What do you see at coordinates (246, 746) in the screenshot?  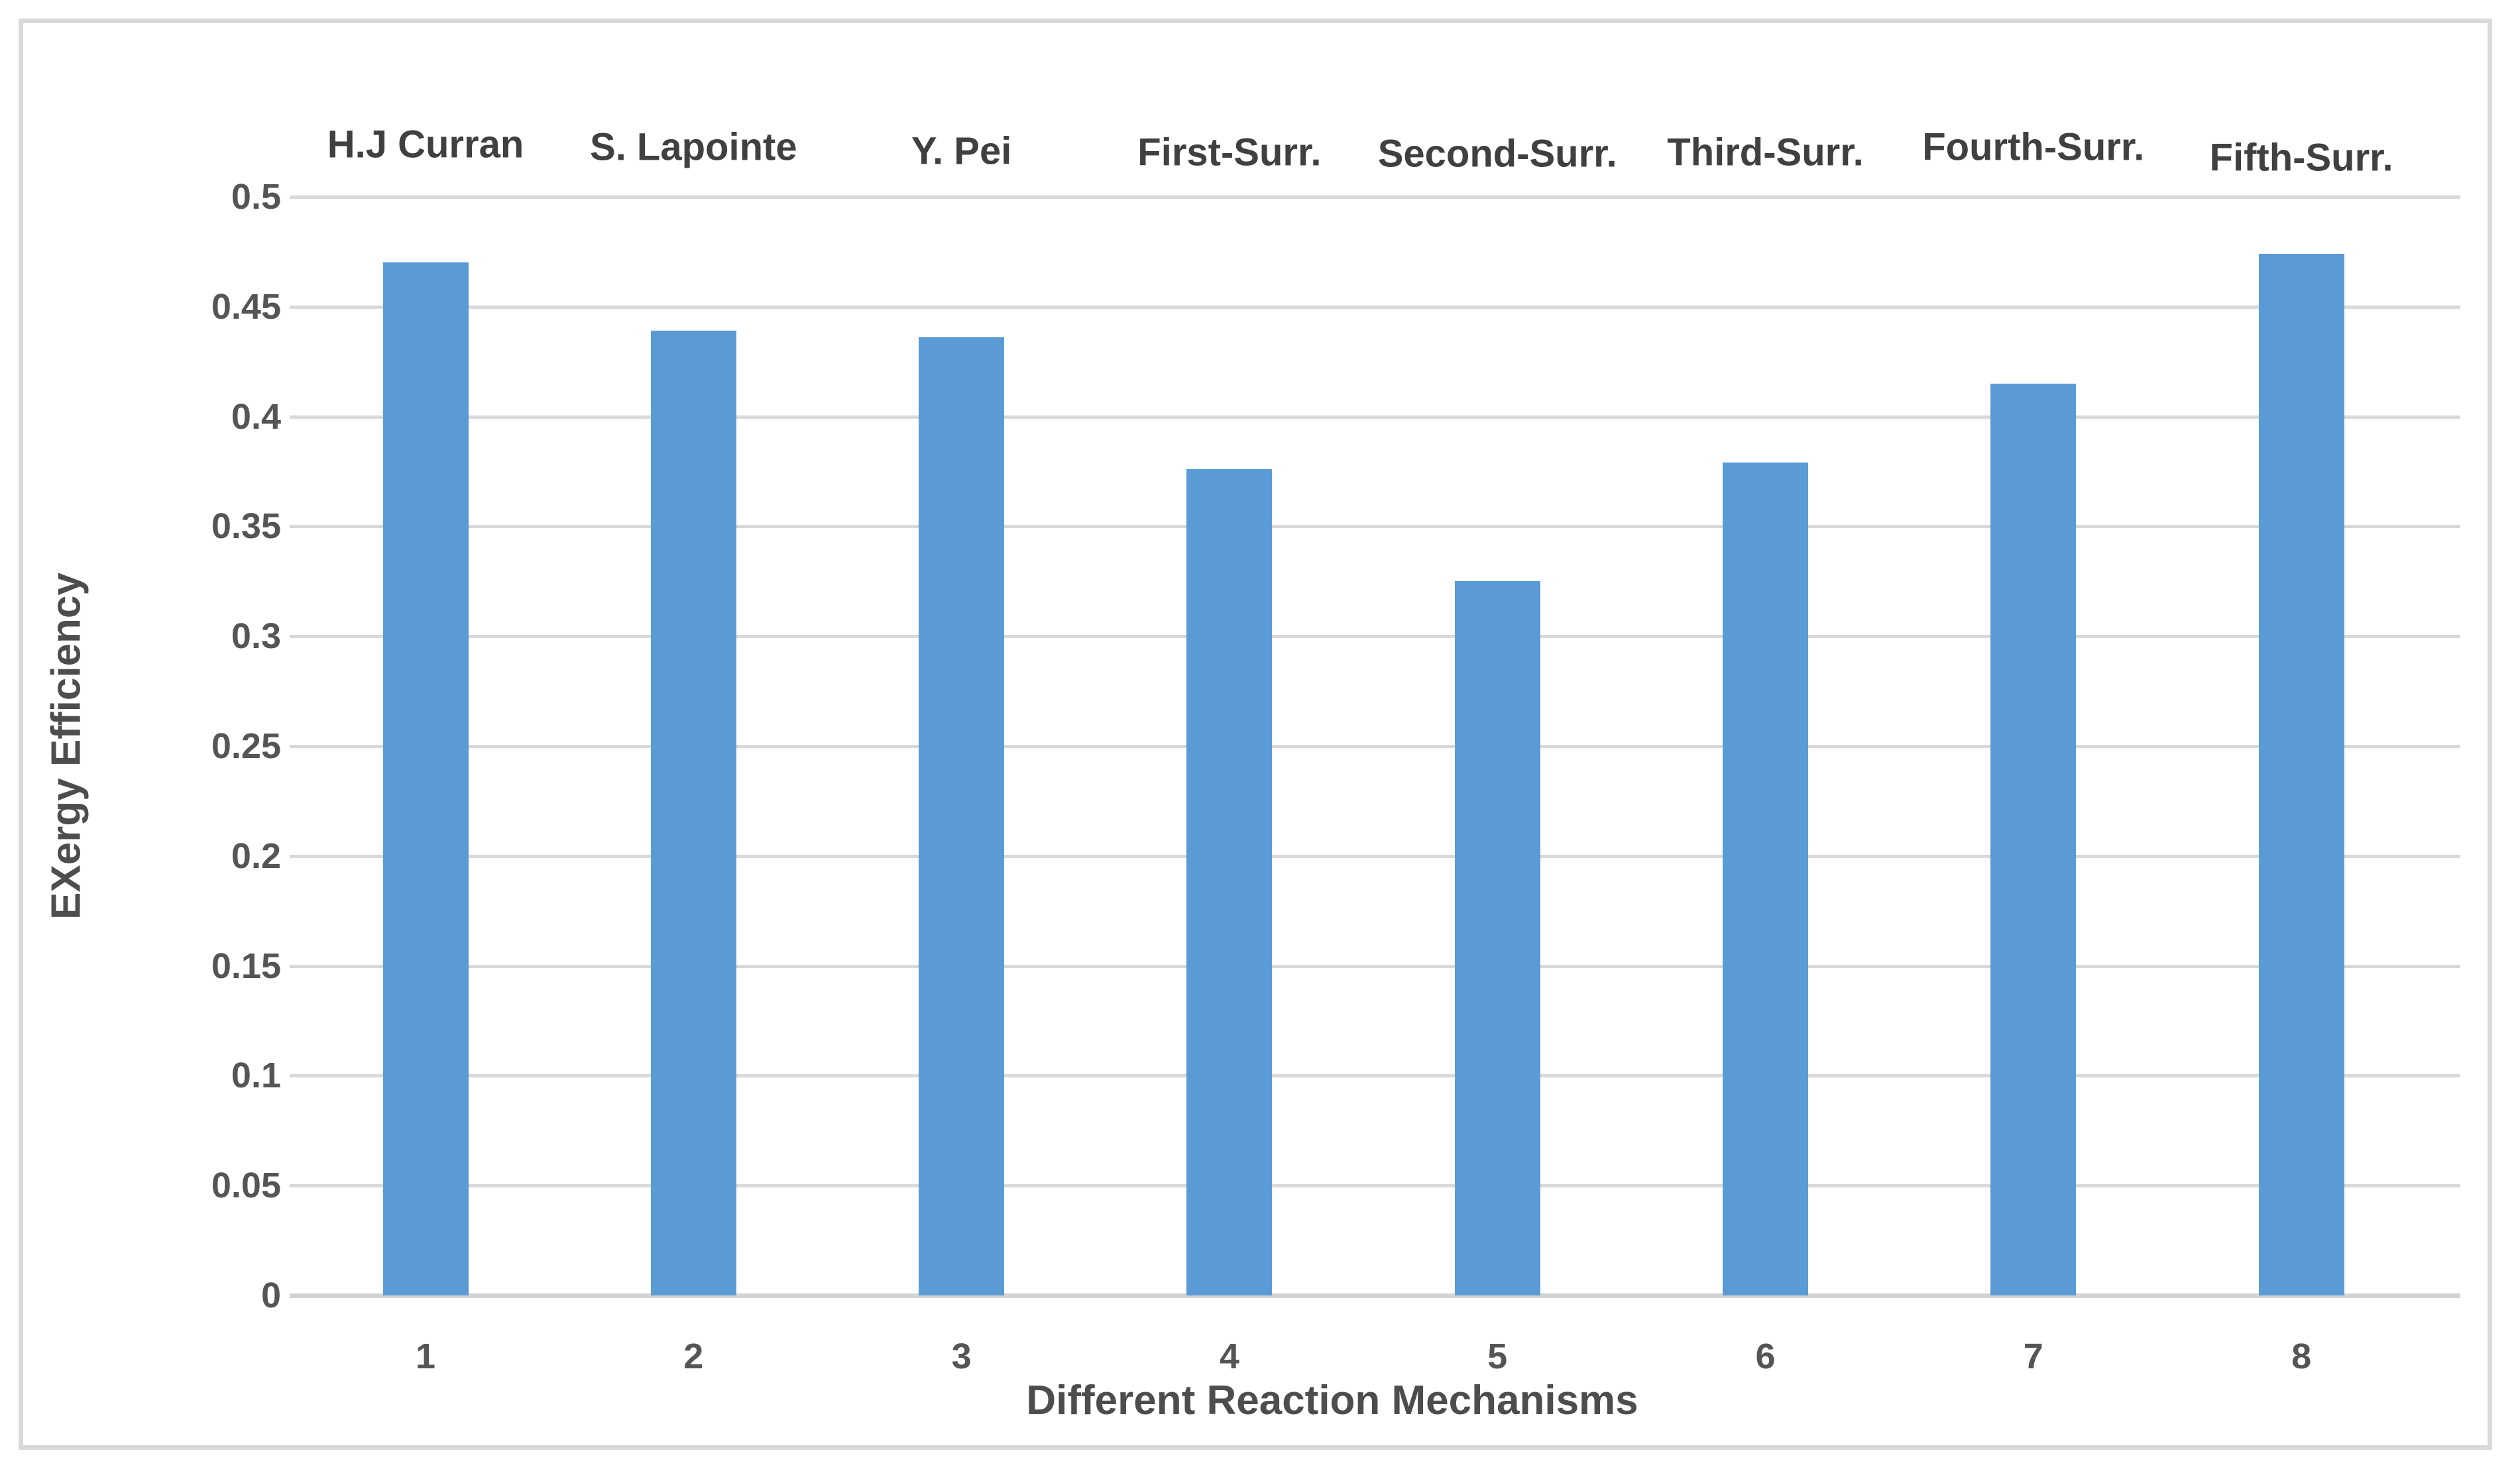 I see `y-tick-label: 0.25` at bounding box center [246, 746].